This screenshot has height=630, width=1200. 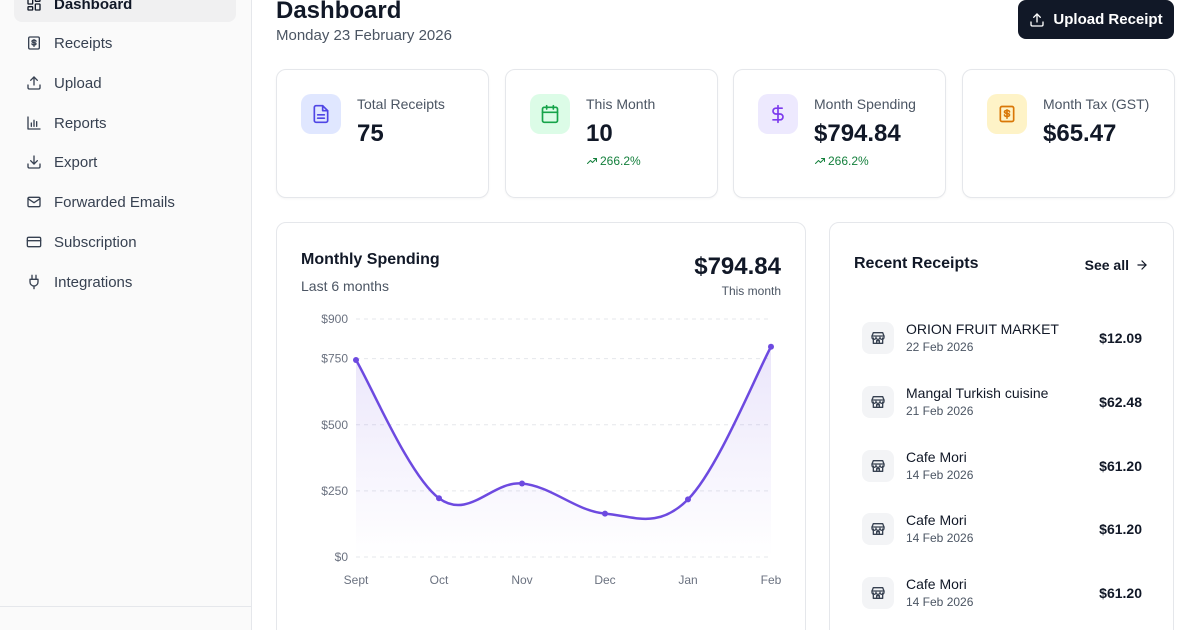 What do you see at coordinates (334, 319) in the screenshot?
I see `y-tick-label: $900` at bounding box center [334, 319].